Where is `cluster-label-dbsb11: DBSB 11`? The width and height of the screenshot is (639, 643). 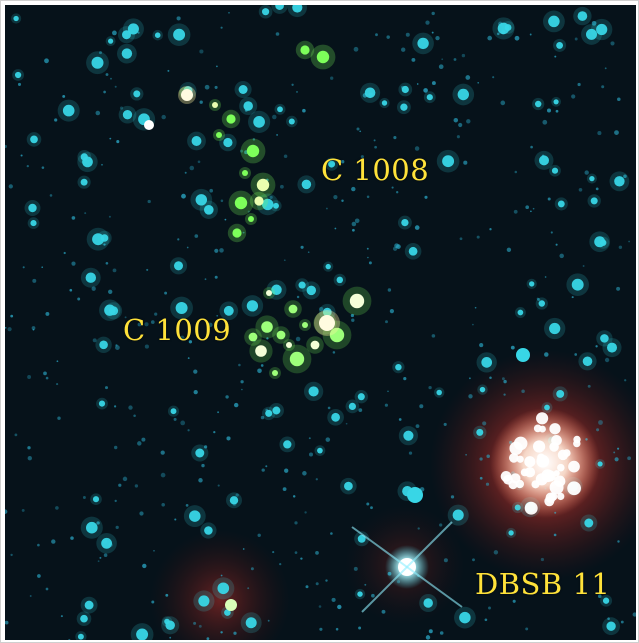
cluster-label-dbsb11: DBSB 11 is located at coordinates (543, 584).